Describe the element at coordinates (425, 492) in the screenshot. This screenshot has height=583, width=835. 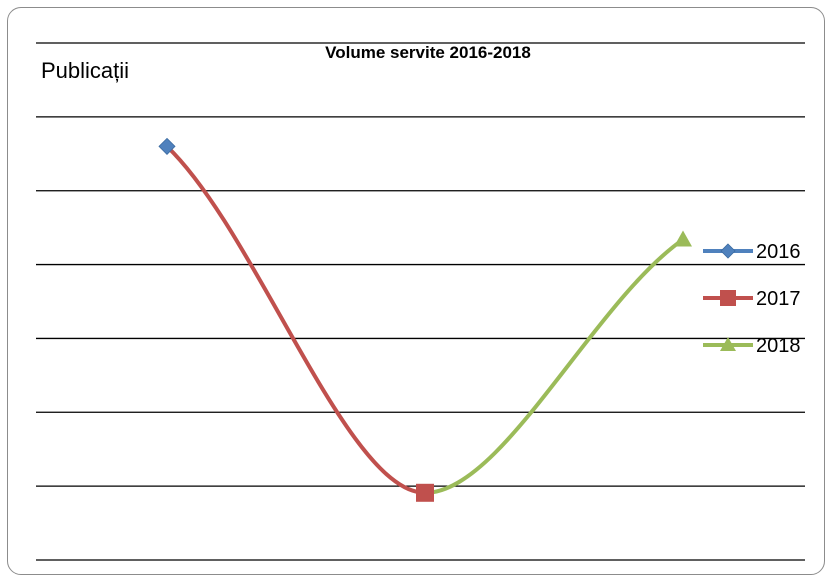
I see `point-2017` at that location.